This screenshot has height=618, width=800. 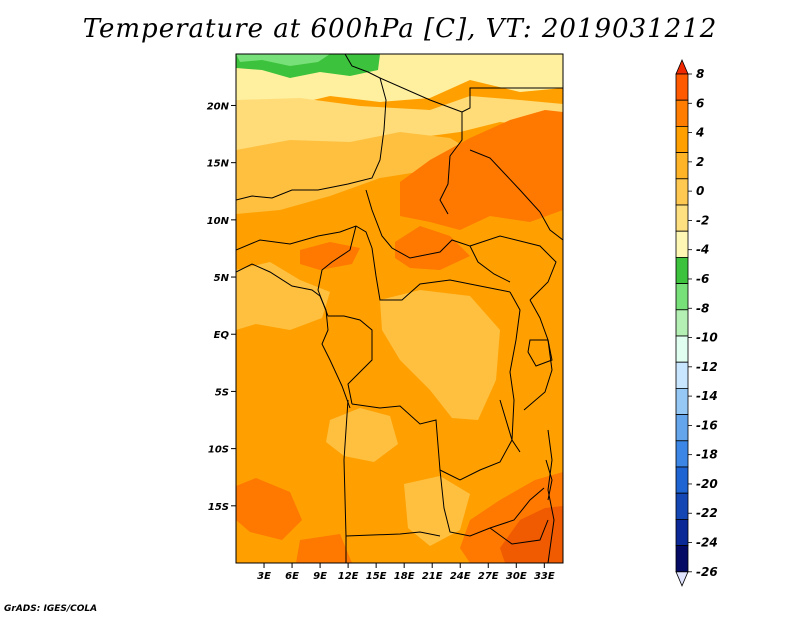 I want to click on lon-tick-label: 18E, so click(x=404, y=576).